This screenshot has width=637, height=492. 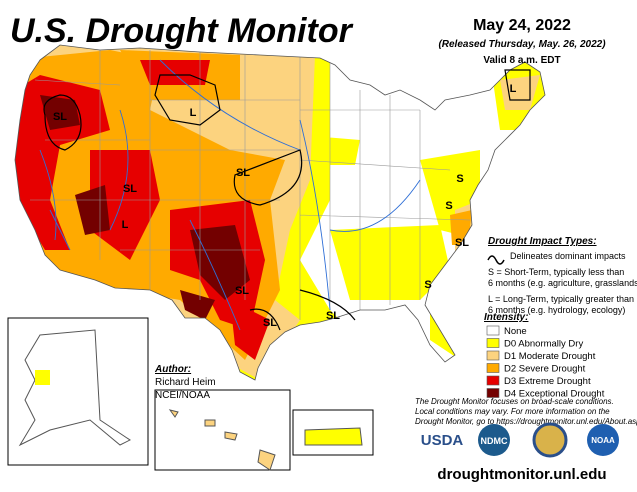 What do you see at coordinates (185, 382) in the screenshot?
I see `author-name: Richard Heim` at bounding box center [185, 382].